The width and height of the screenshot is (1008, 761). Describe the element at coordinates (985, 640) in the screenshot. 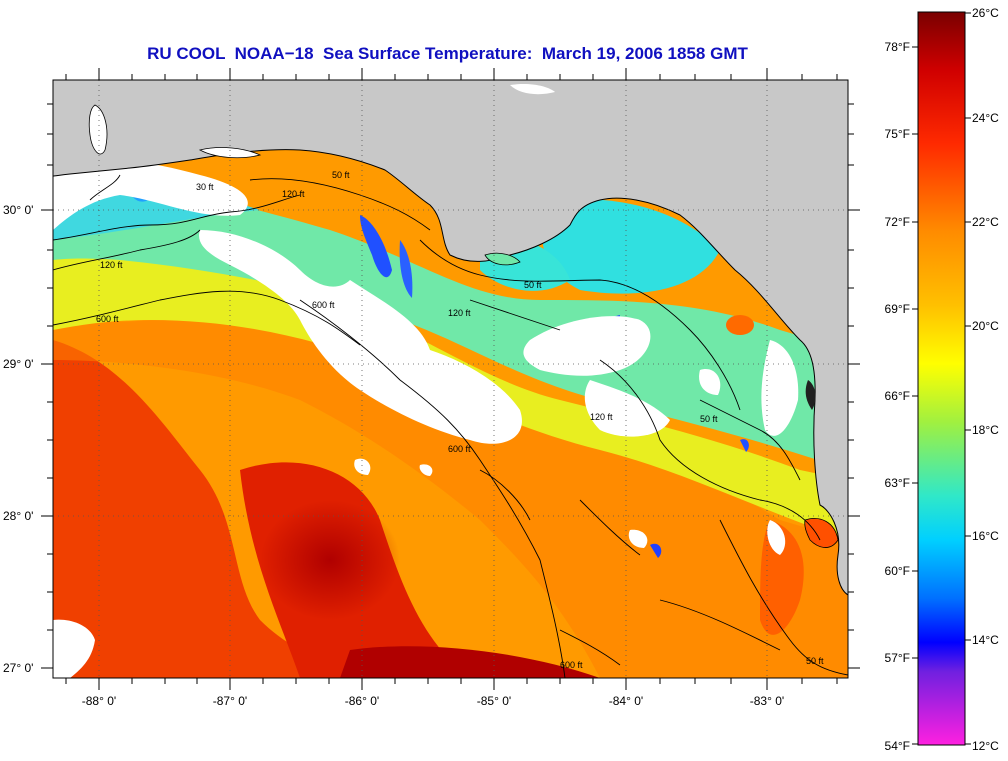

I see `celsius-label: 14°C` at that location.